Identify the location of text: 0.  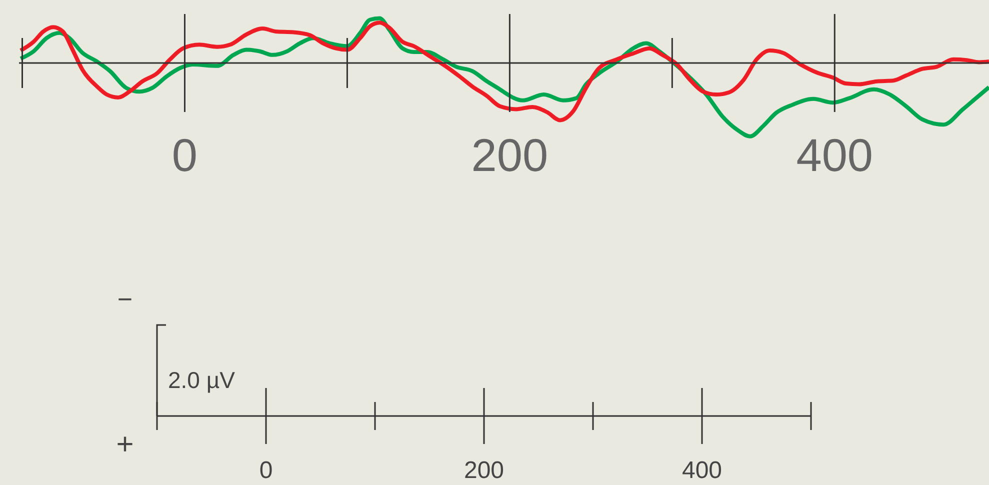
(266, 470).